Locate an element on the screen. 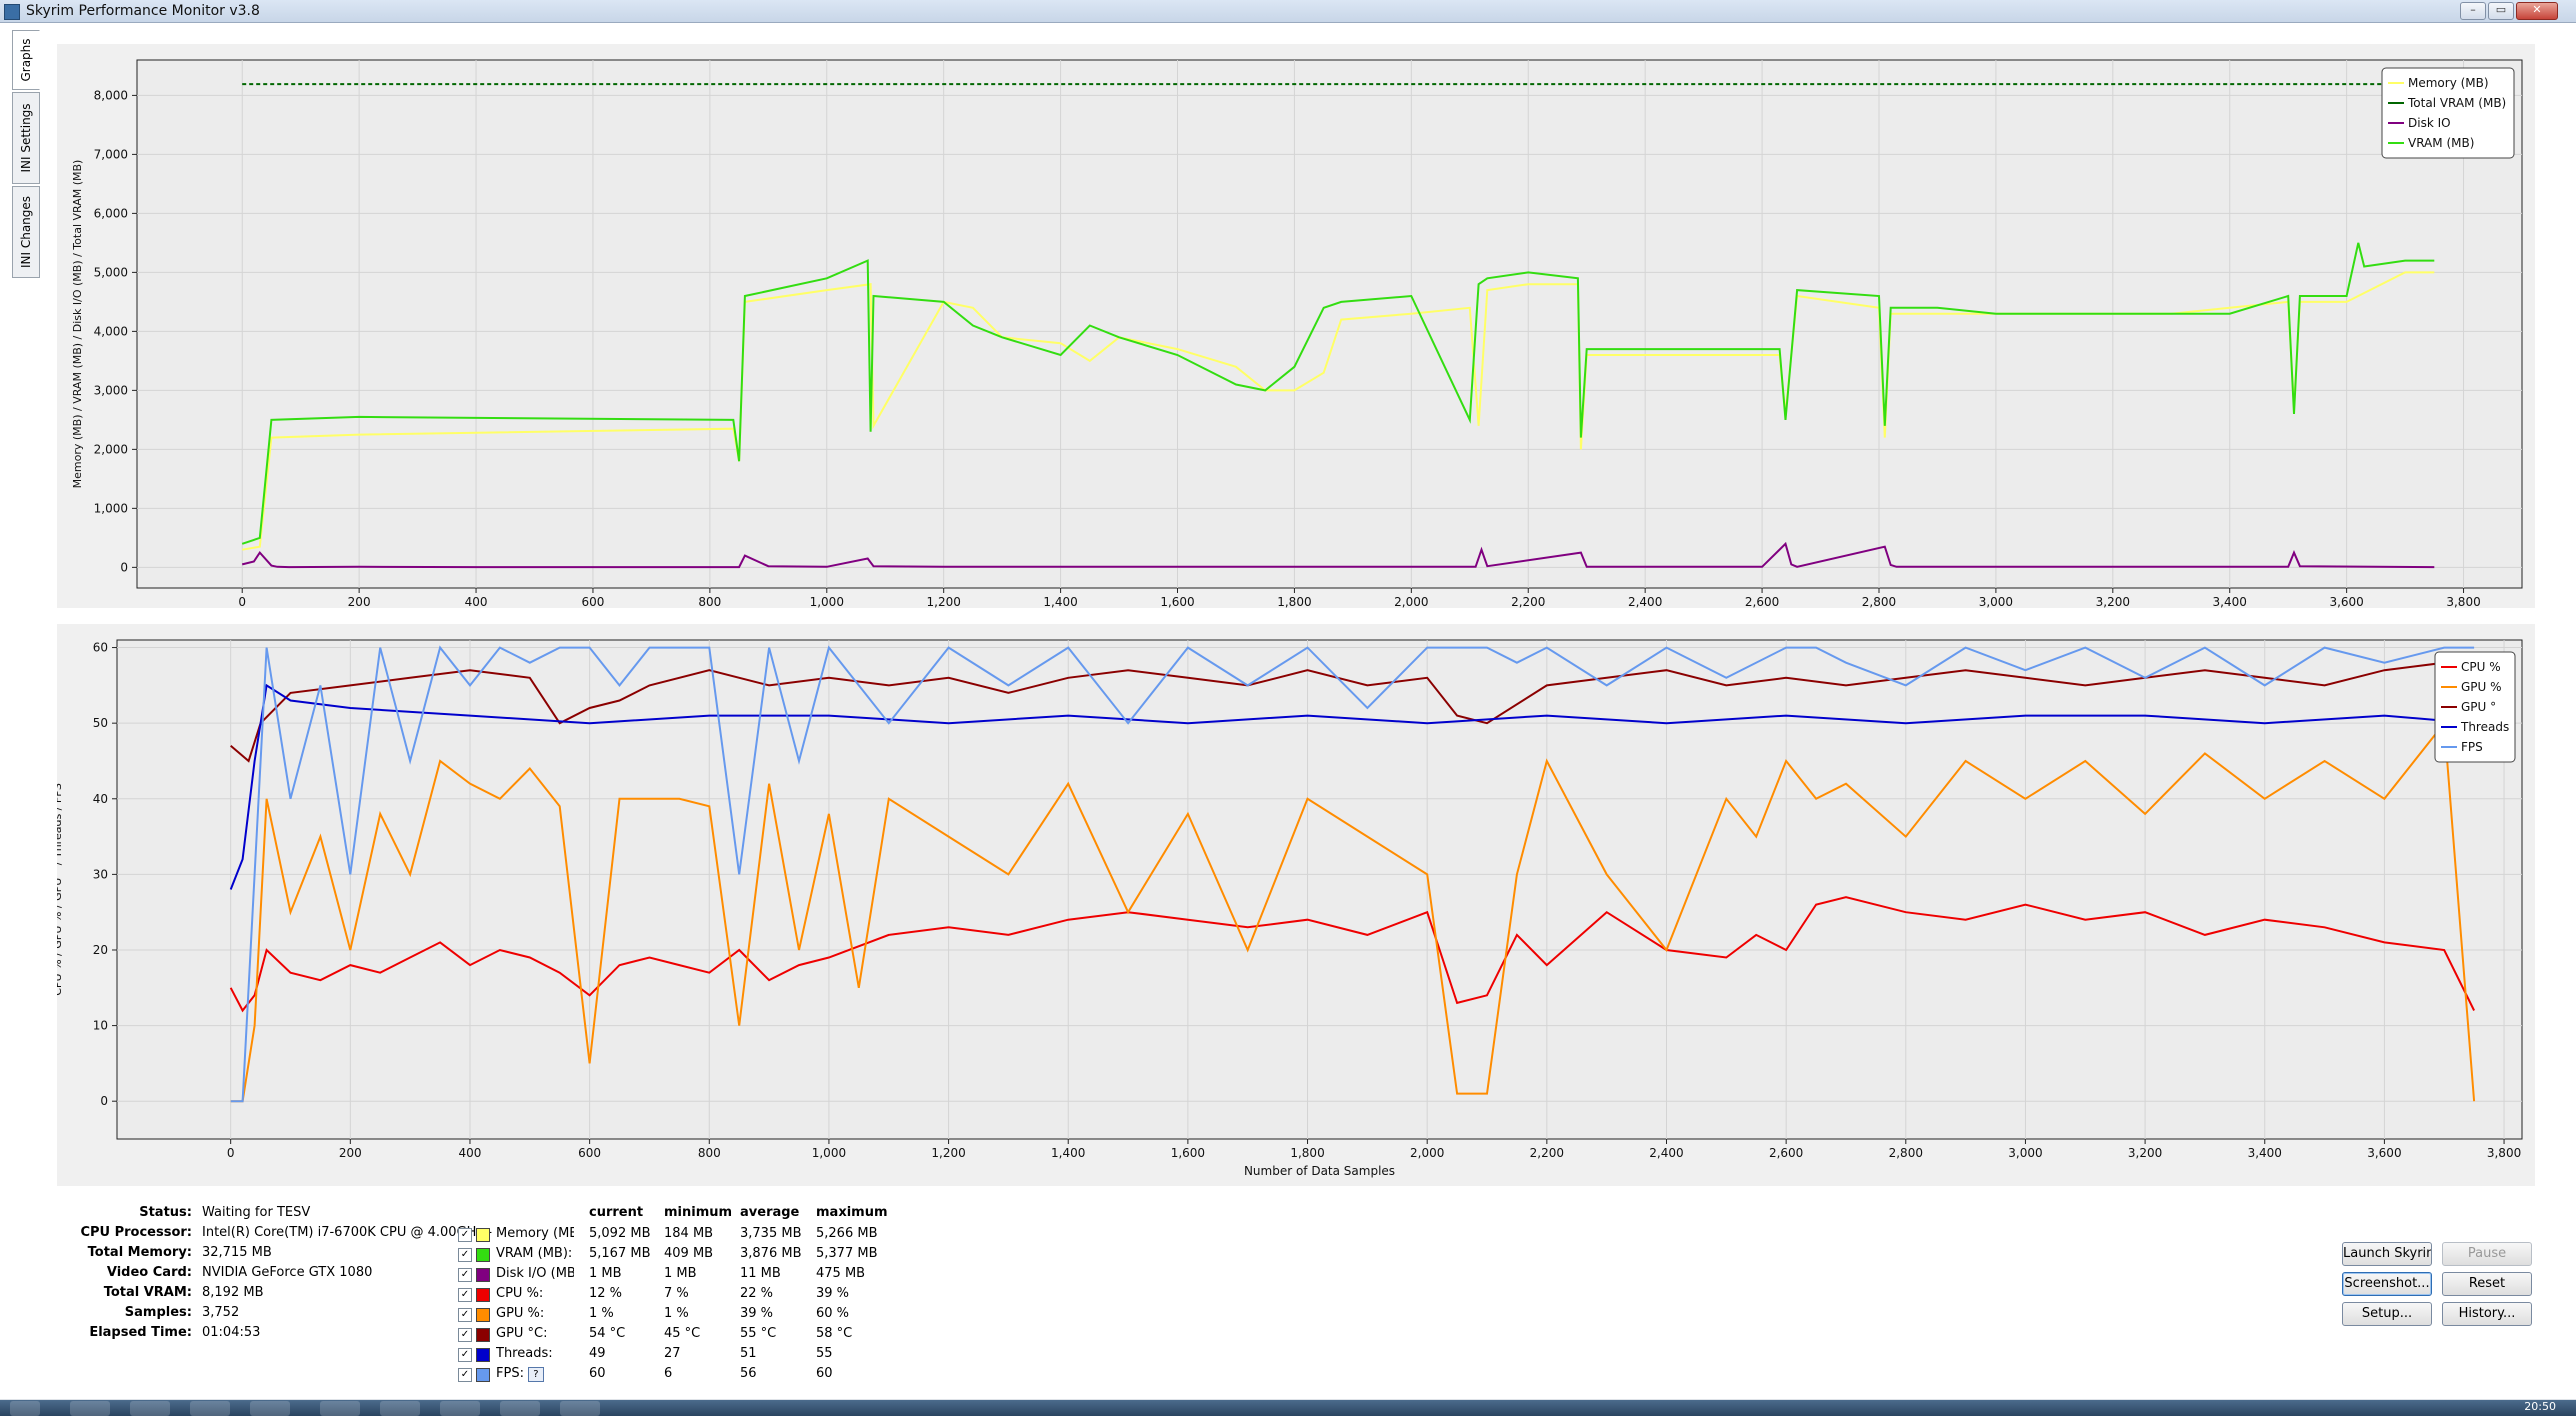 This screenshot has width=2576, height=1416. status-row: Status: Waiting for TESV is located at coordinates (225, 1212).